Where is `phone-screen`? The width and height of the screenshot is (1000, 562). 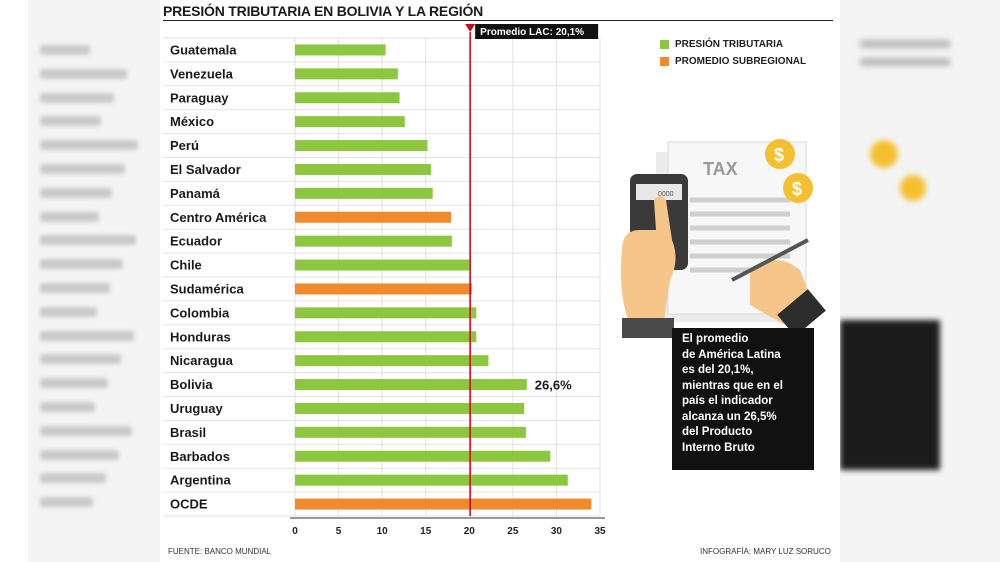 phone-screen is located at coordinates (659, 192).